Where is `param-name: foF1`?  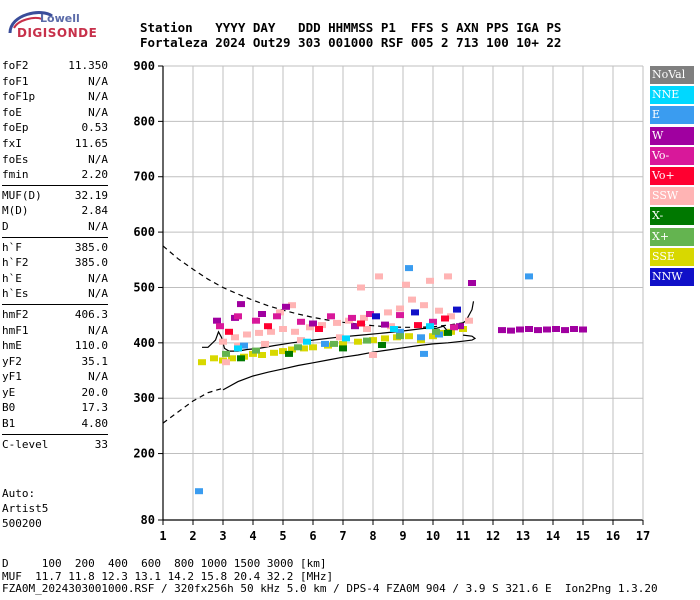 param-name: foF1 is located at coordinates (15, 81).